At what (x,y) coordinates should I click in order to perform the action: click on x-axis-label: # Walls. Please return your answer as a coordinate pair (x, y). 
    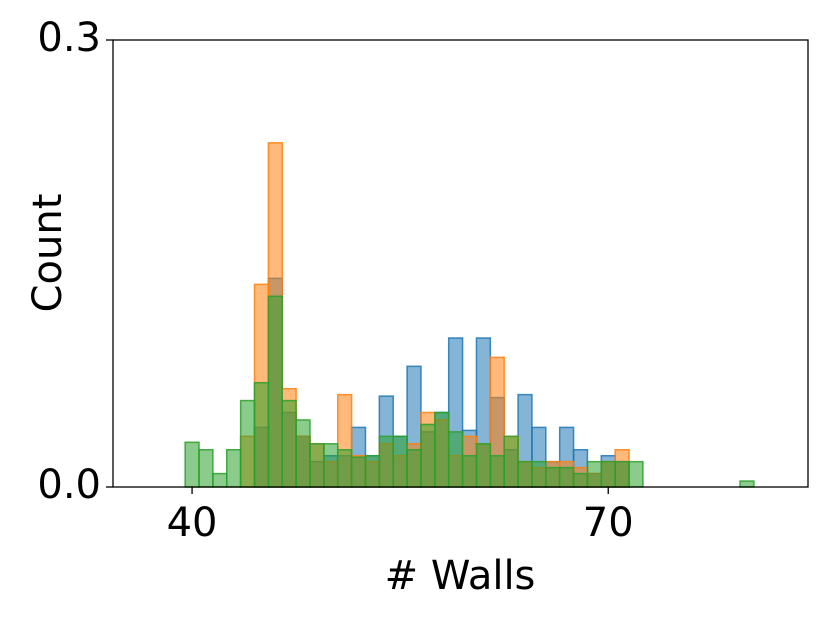
    Looking at the image, I should click on (460, 576).